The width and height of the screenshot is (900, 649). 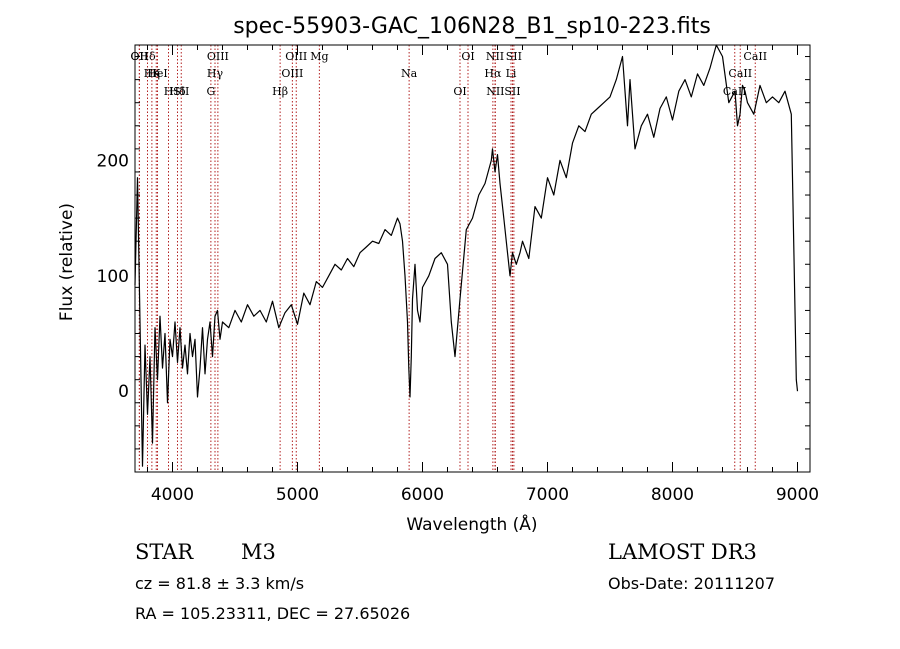 I want to click on spectral-line-label: Na, so click(x=409, y=73).